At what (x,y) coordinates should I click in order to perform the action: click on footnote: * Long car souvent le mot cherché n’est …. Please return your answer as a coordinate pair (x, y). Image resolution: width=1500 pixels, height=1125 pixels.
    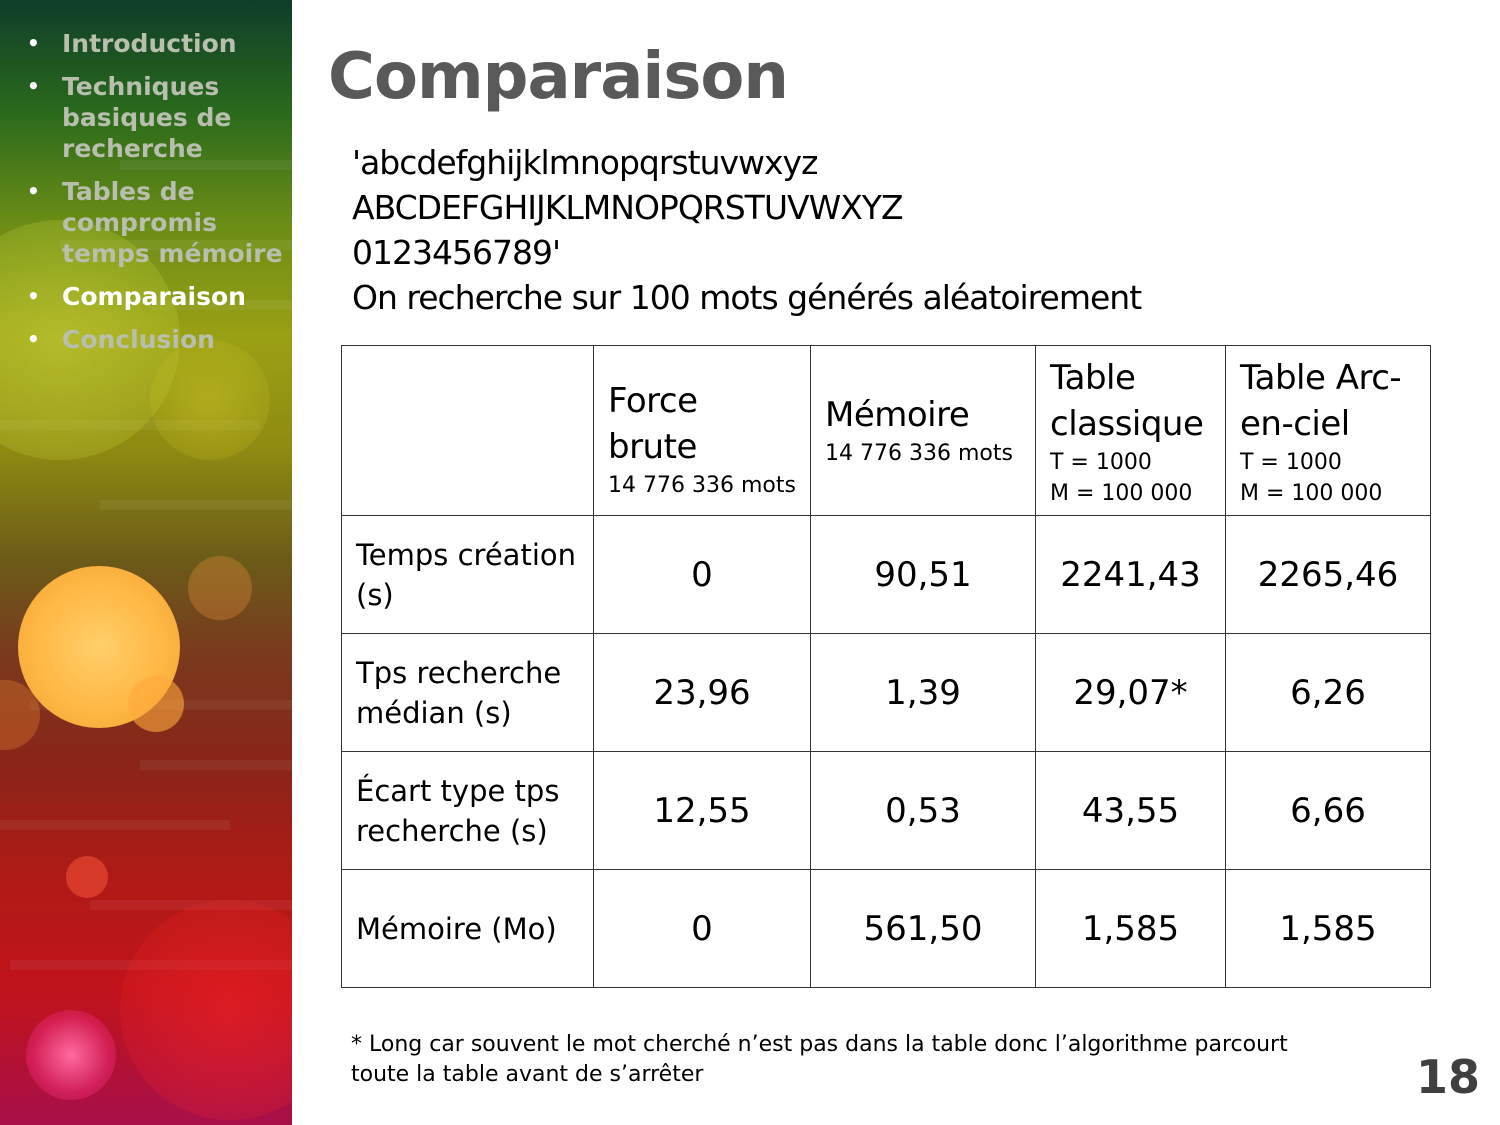
    Looking at the image, I should click on (819, 1059).